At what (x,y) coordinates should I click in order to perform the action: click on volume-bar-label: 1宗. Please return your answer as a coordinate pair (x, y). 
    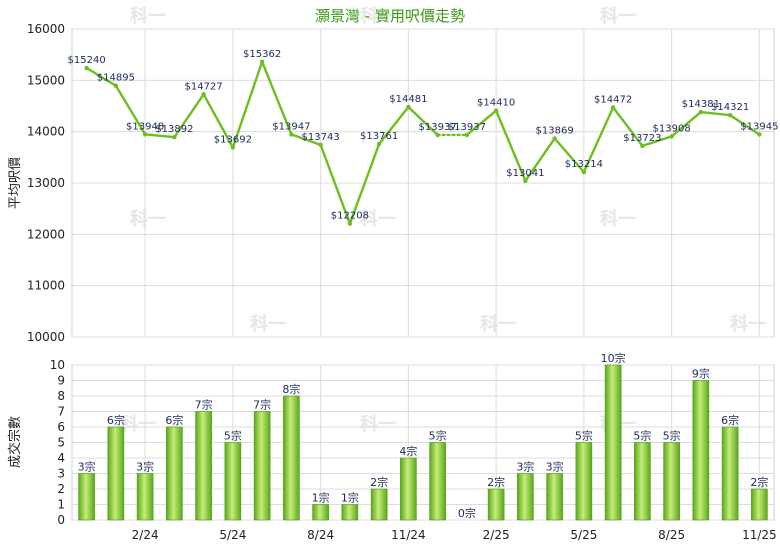
    Looking at the image, I should click on (321, 498).